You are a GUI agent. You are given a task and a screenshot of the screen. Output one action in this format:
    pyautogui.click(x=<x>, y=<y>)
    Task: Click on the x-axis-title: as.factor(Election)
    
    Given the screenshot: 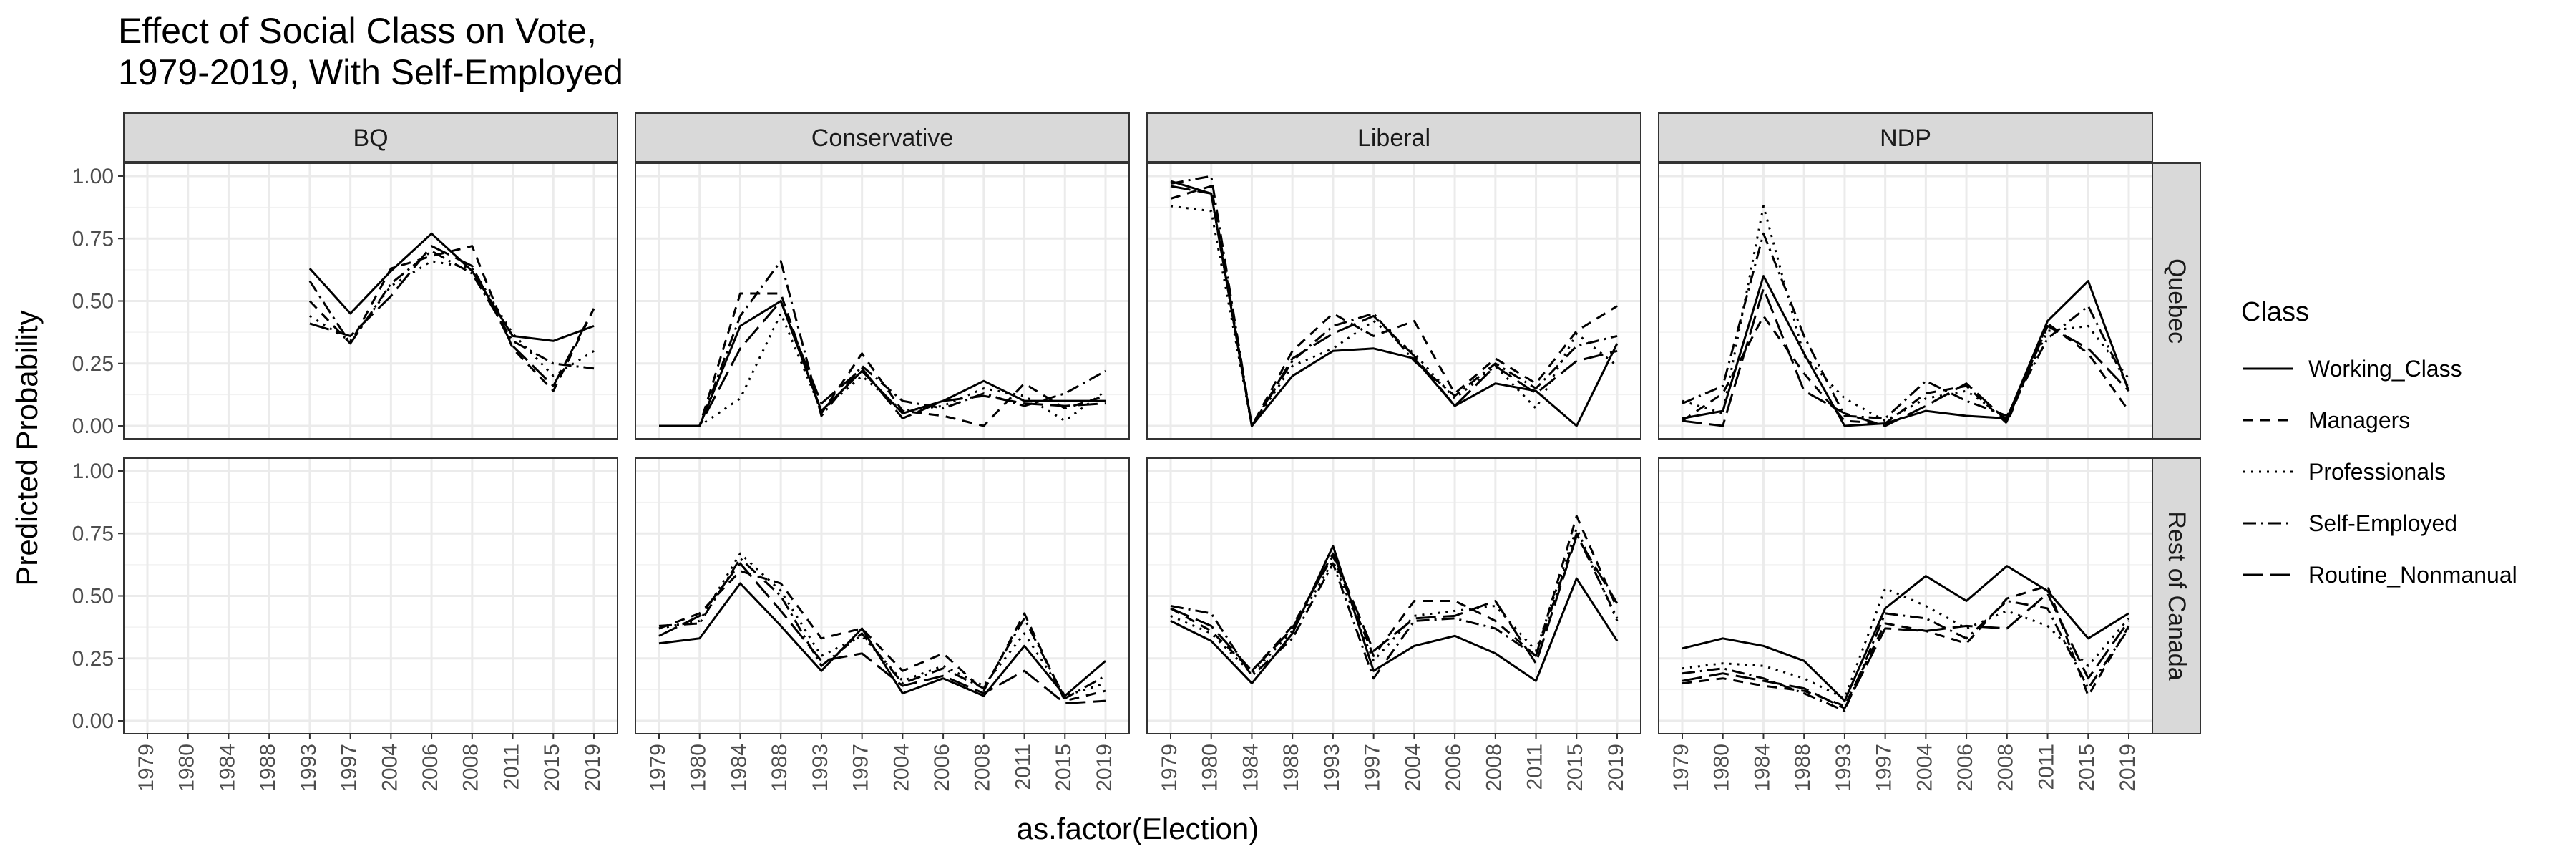 What is the action you would take?
    pyautogui.click(x=1138, y=828)
    